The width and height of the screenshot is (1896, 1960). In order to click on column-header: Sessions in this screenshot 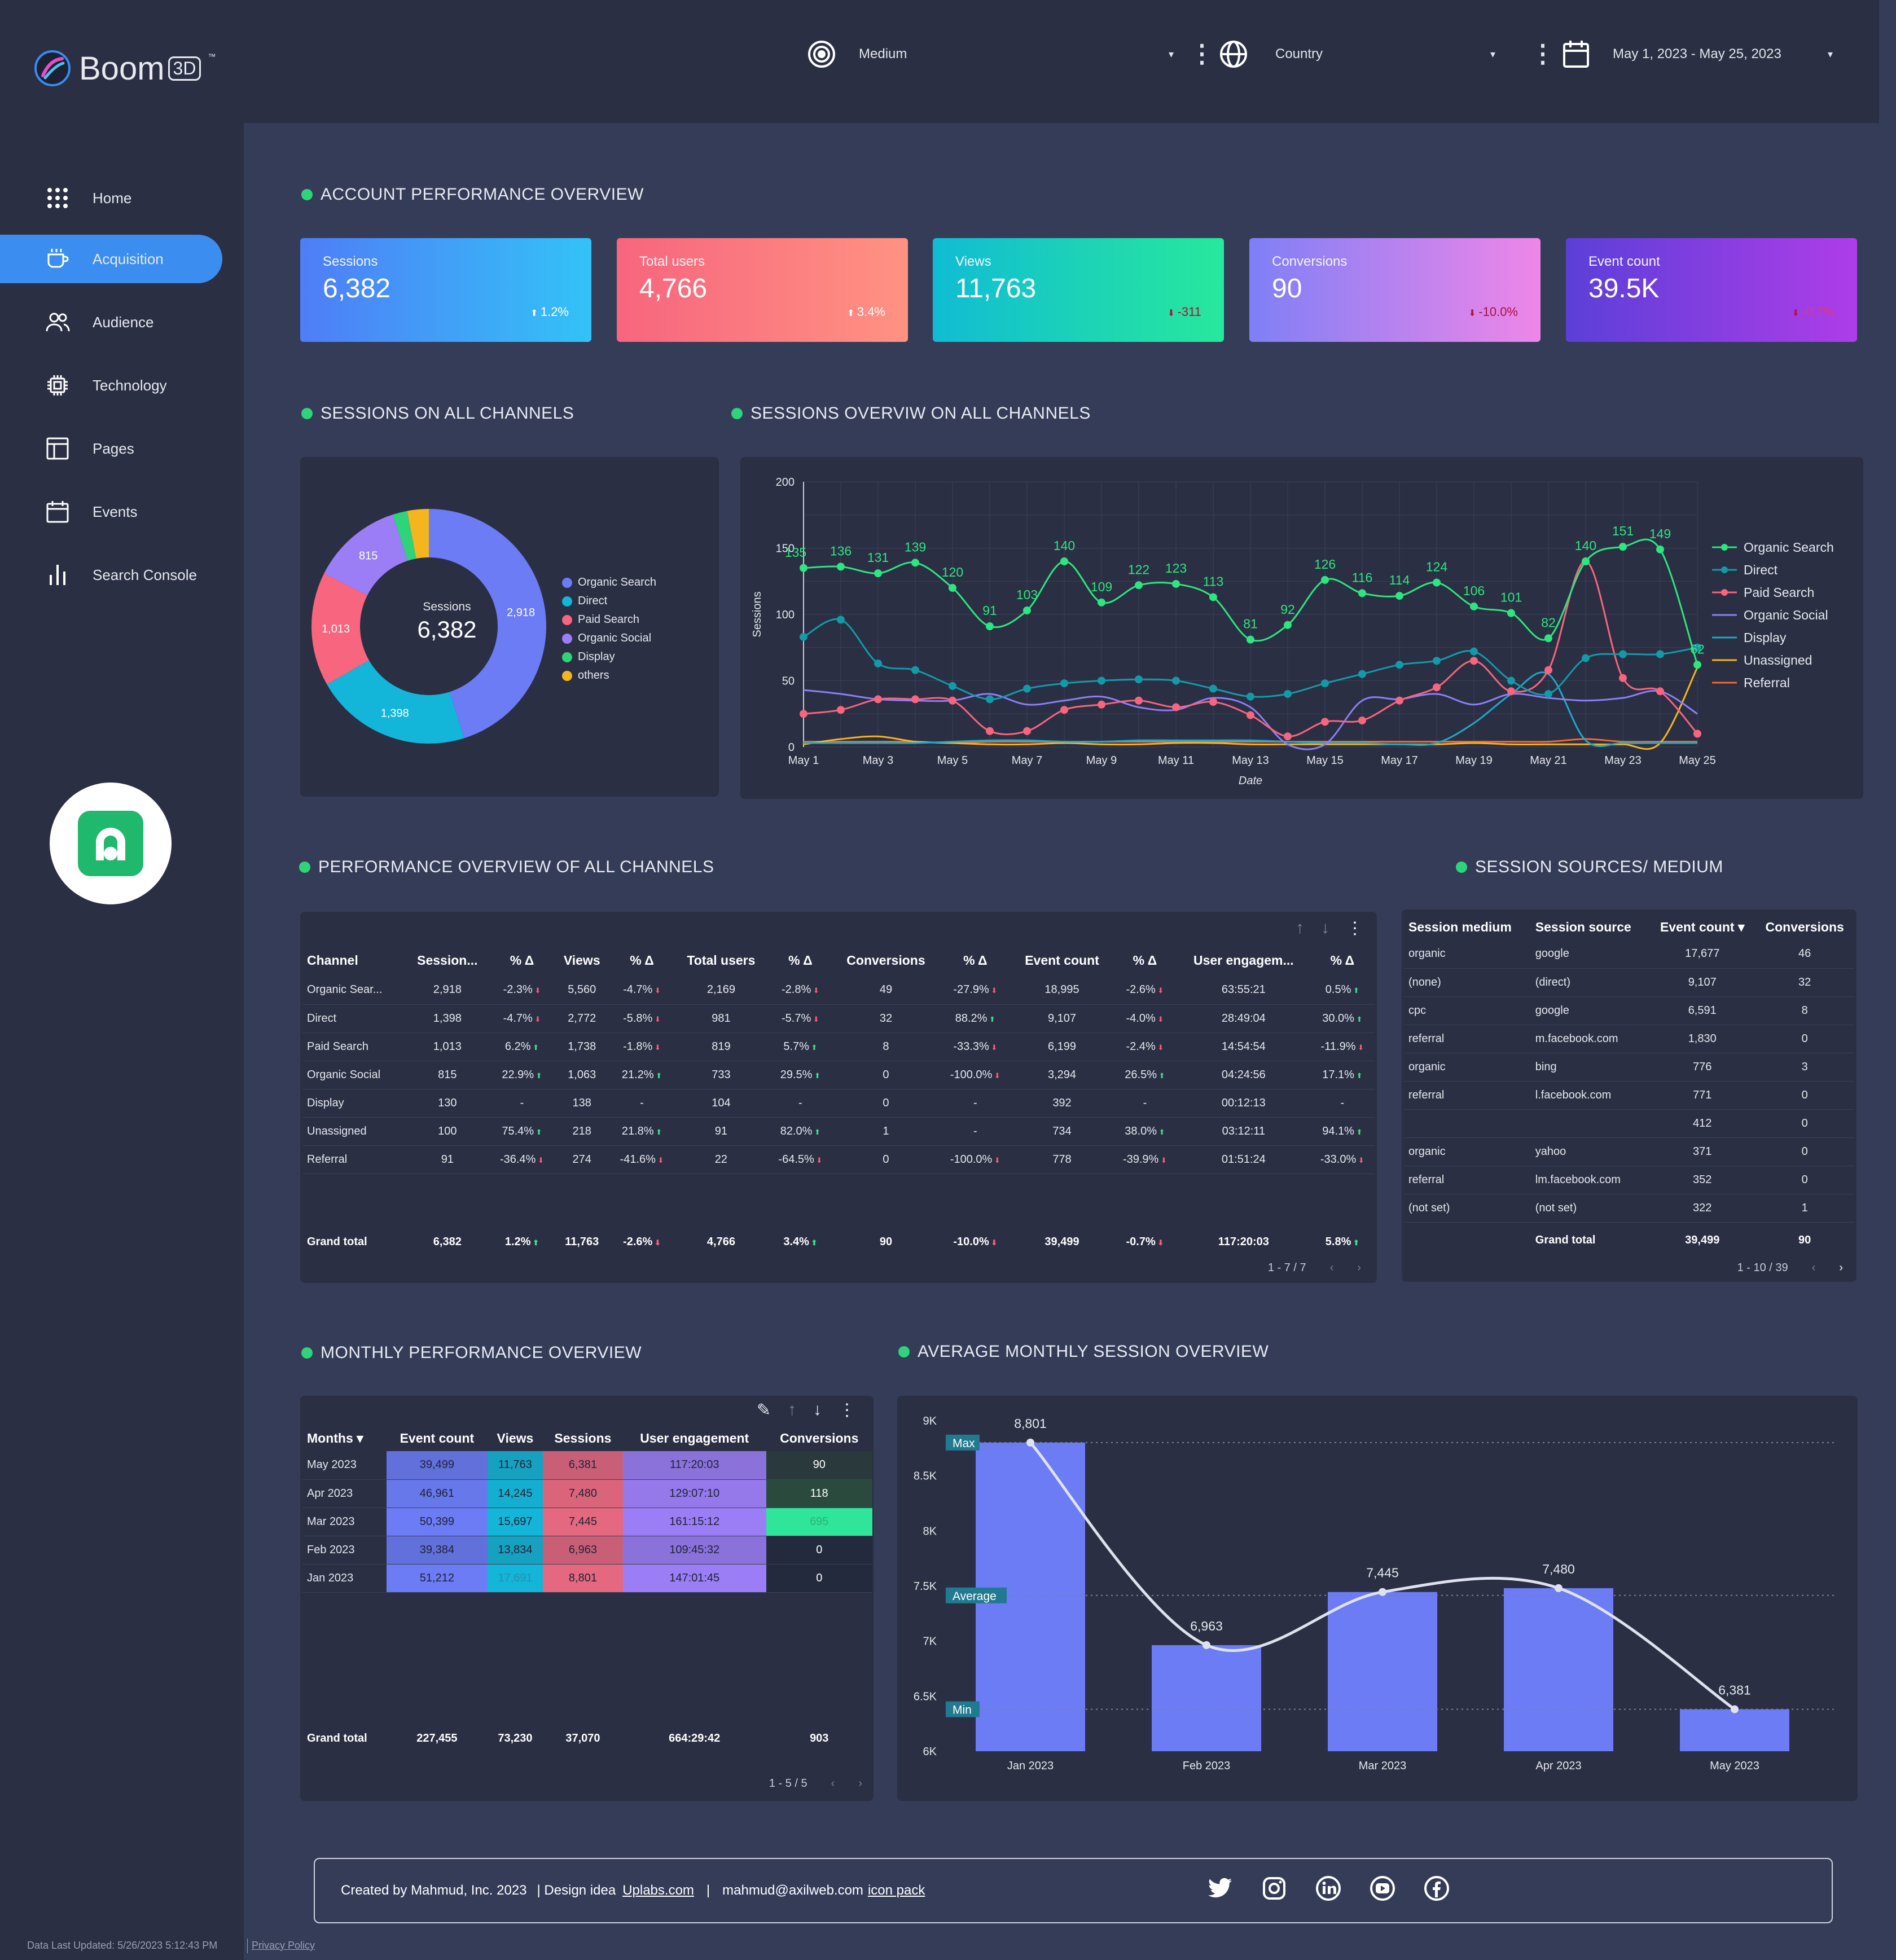, I will do `click(583, 1437)`.